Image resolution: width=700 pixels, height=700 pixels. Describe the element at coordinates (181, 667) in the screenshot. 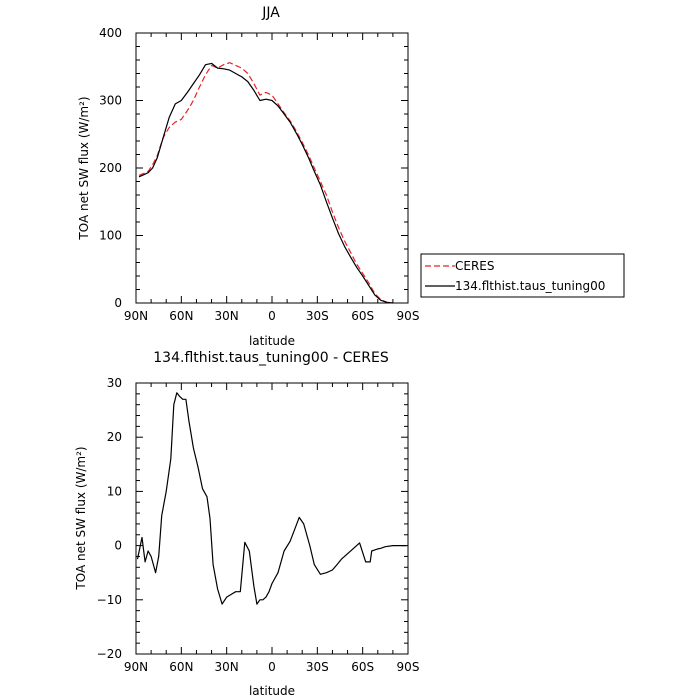

I see `bottom-x-tick-label: 60N` at that location.